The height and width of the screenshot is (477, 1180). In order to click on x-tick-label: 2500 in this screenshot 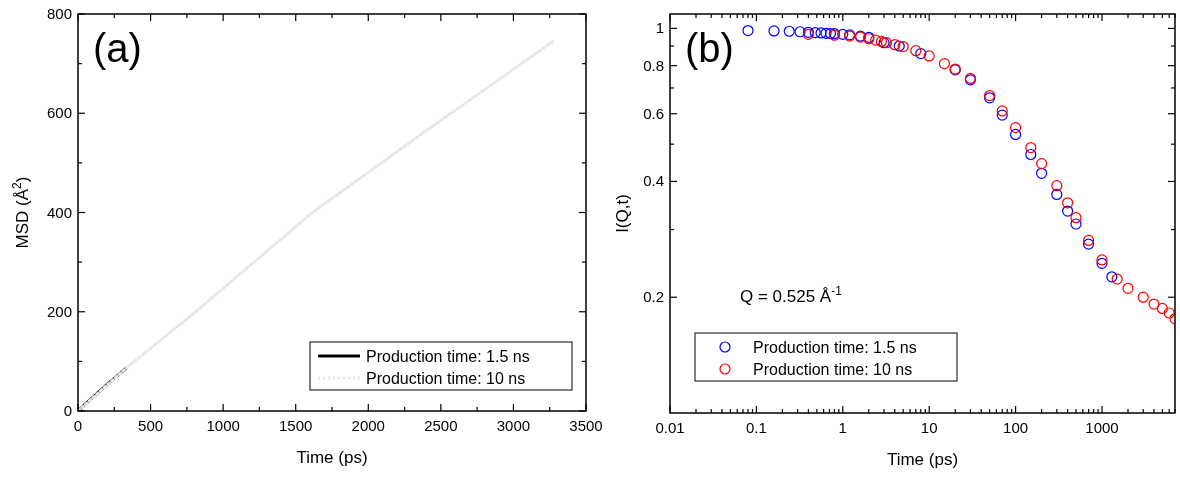, I will do `click(441, 425)`.